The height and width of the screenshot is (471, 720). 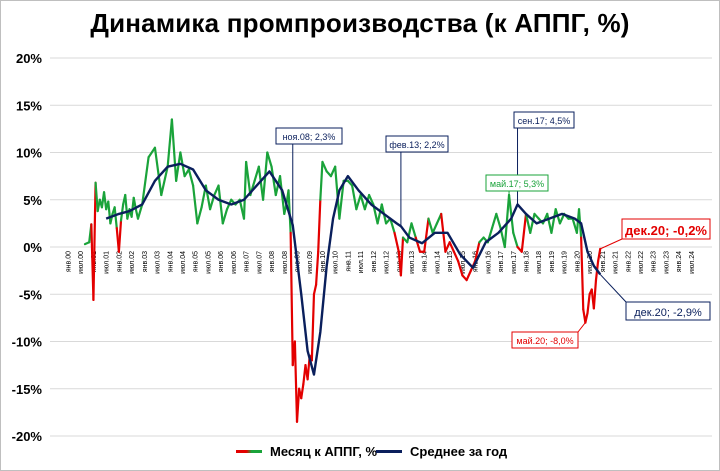 I want to click on x-tick-label: янв.10, so click(x=323, y=261).